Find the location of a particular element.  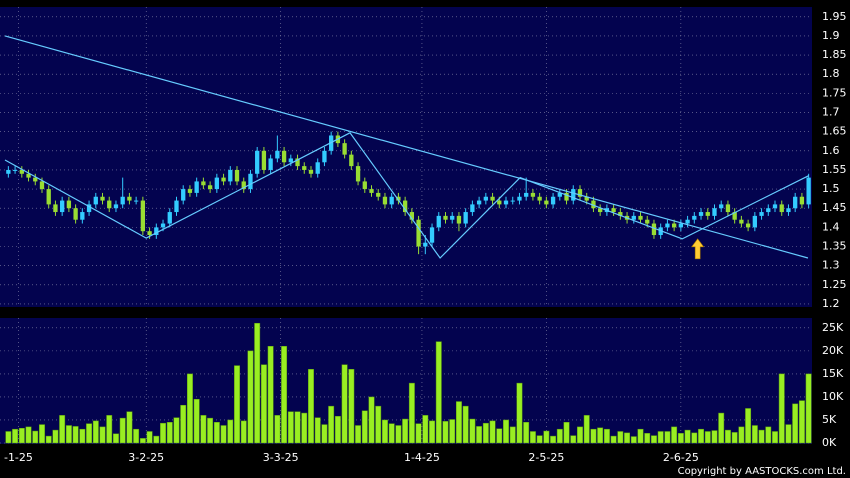

volume-tick-label: 5K is located at coordinates (829, 419).